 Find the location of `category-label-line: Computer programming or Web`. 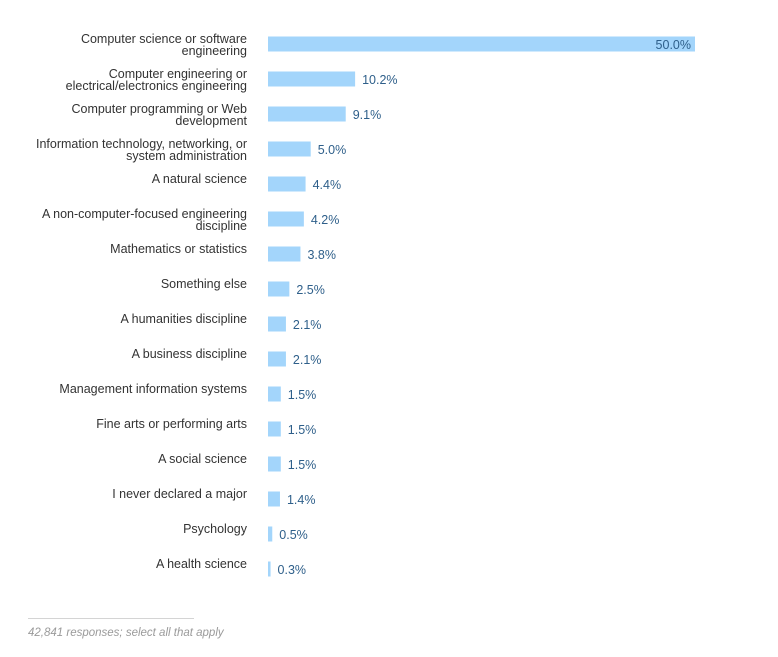

category-label-line: Computer programming or Web is located at coordinates (159, 109).